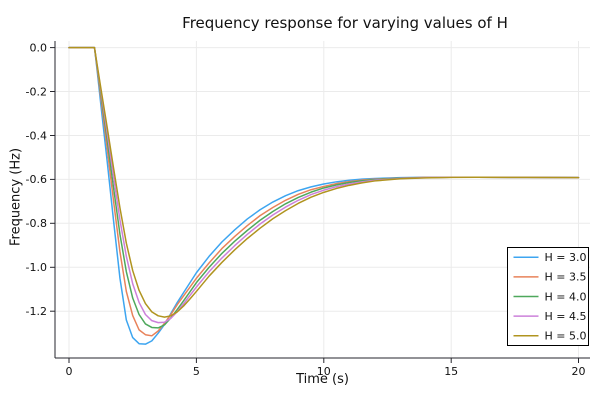 The width and height of the screenshot is (600, 400). What do you see at coordinates (36, 179) in the screenshot?
I see `y-tick-label: -0.6` at bounding box center [36, 179].